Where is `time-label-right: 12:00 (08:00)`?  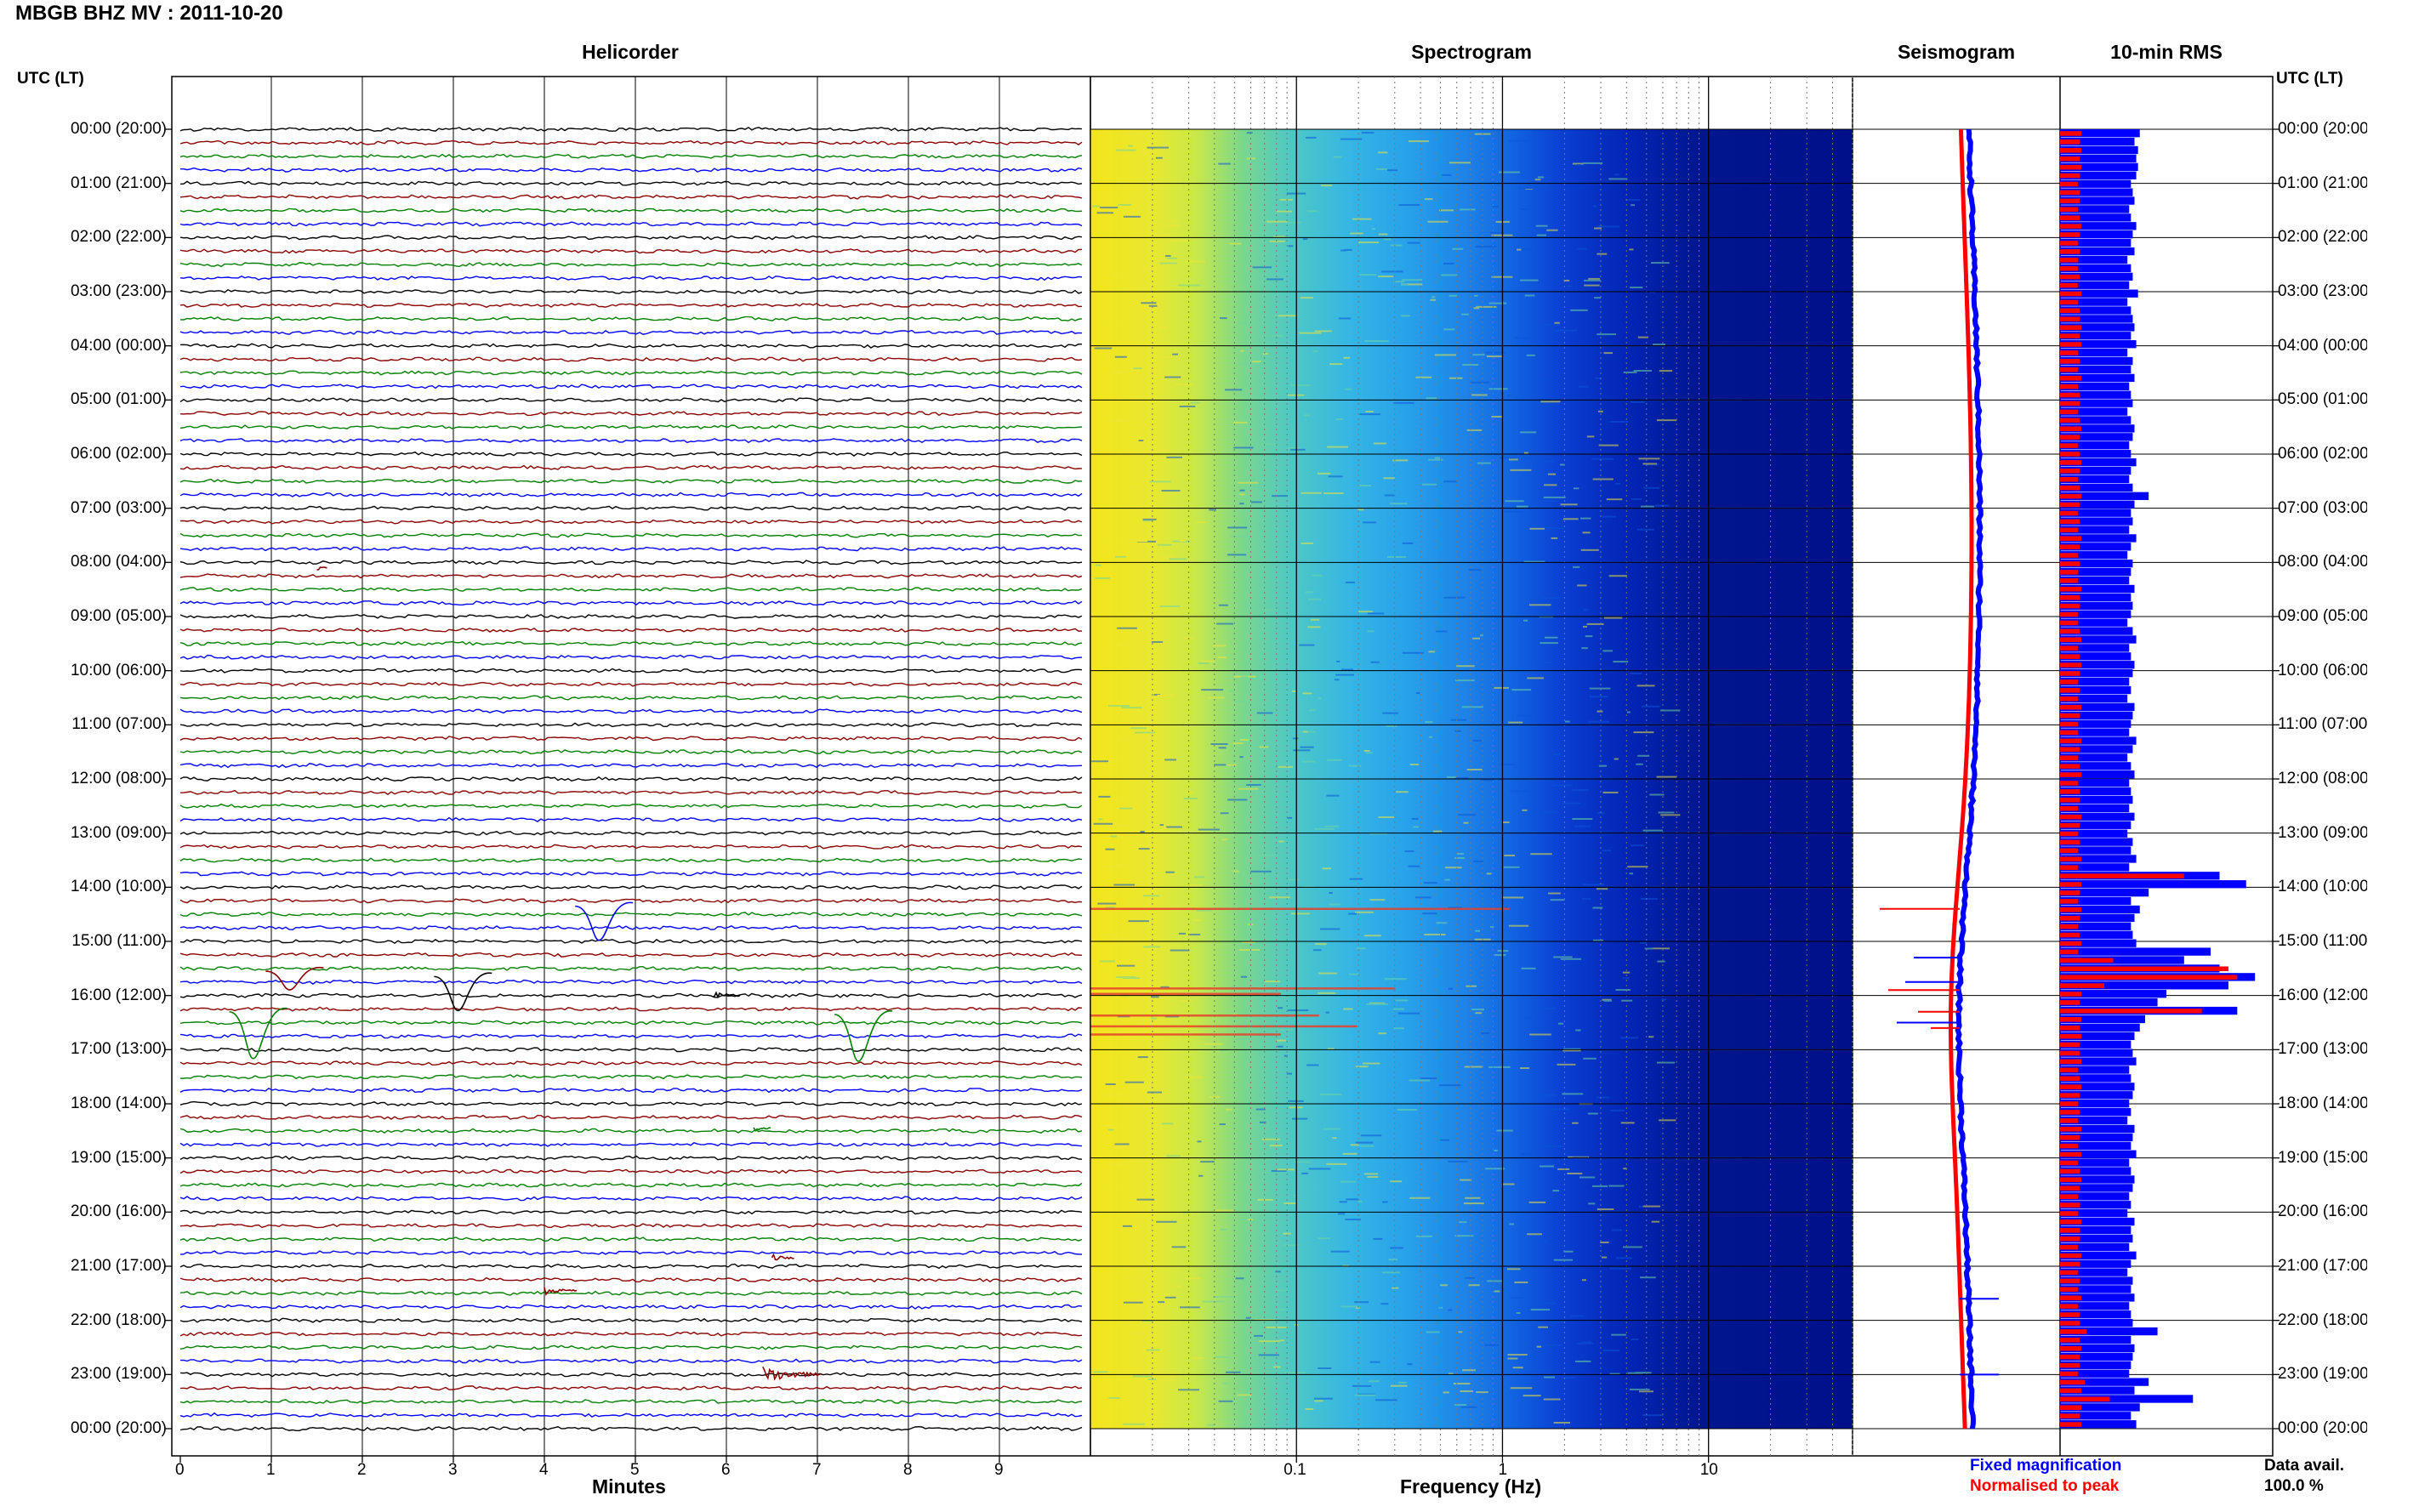 time-label-right: 12:00 (08:00) is located at coordinates (2322, 778).